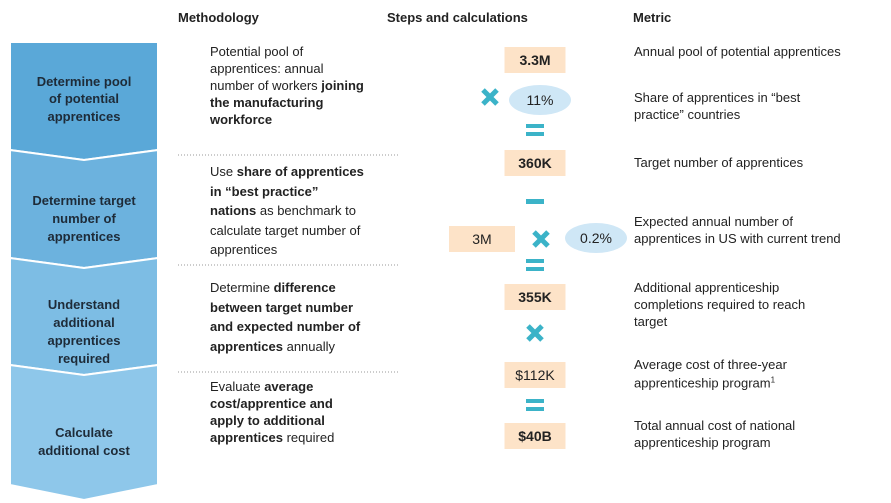 This screenshot has width=891, height=503. What do you see at coordinates (705, 383) in the screenshot?
I see `metric-text: apprenticeship program1` at bounding box center [705, 383].